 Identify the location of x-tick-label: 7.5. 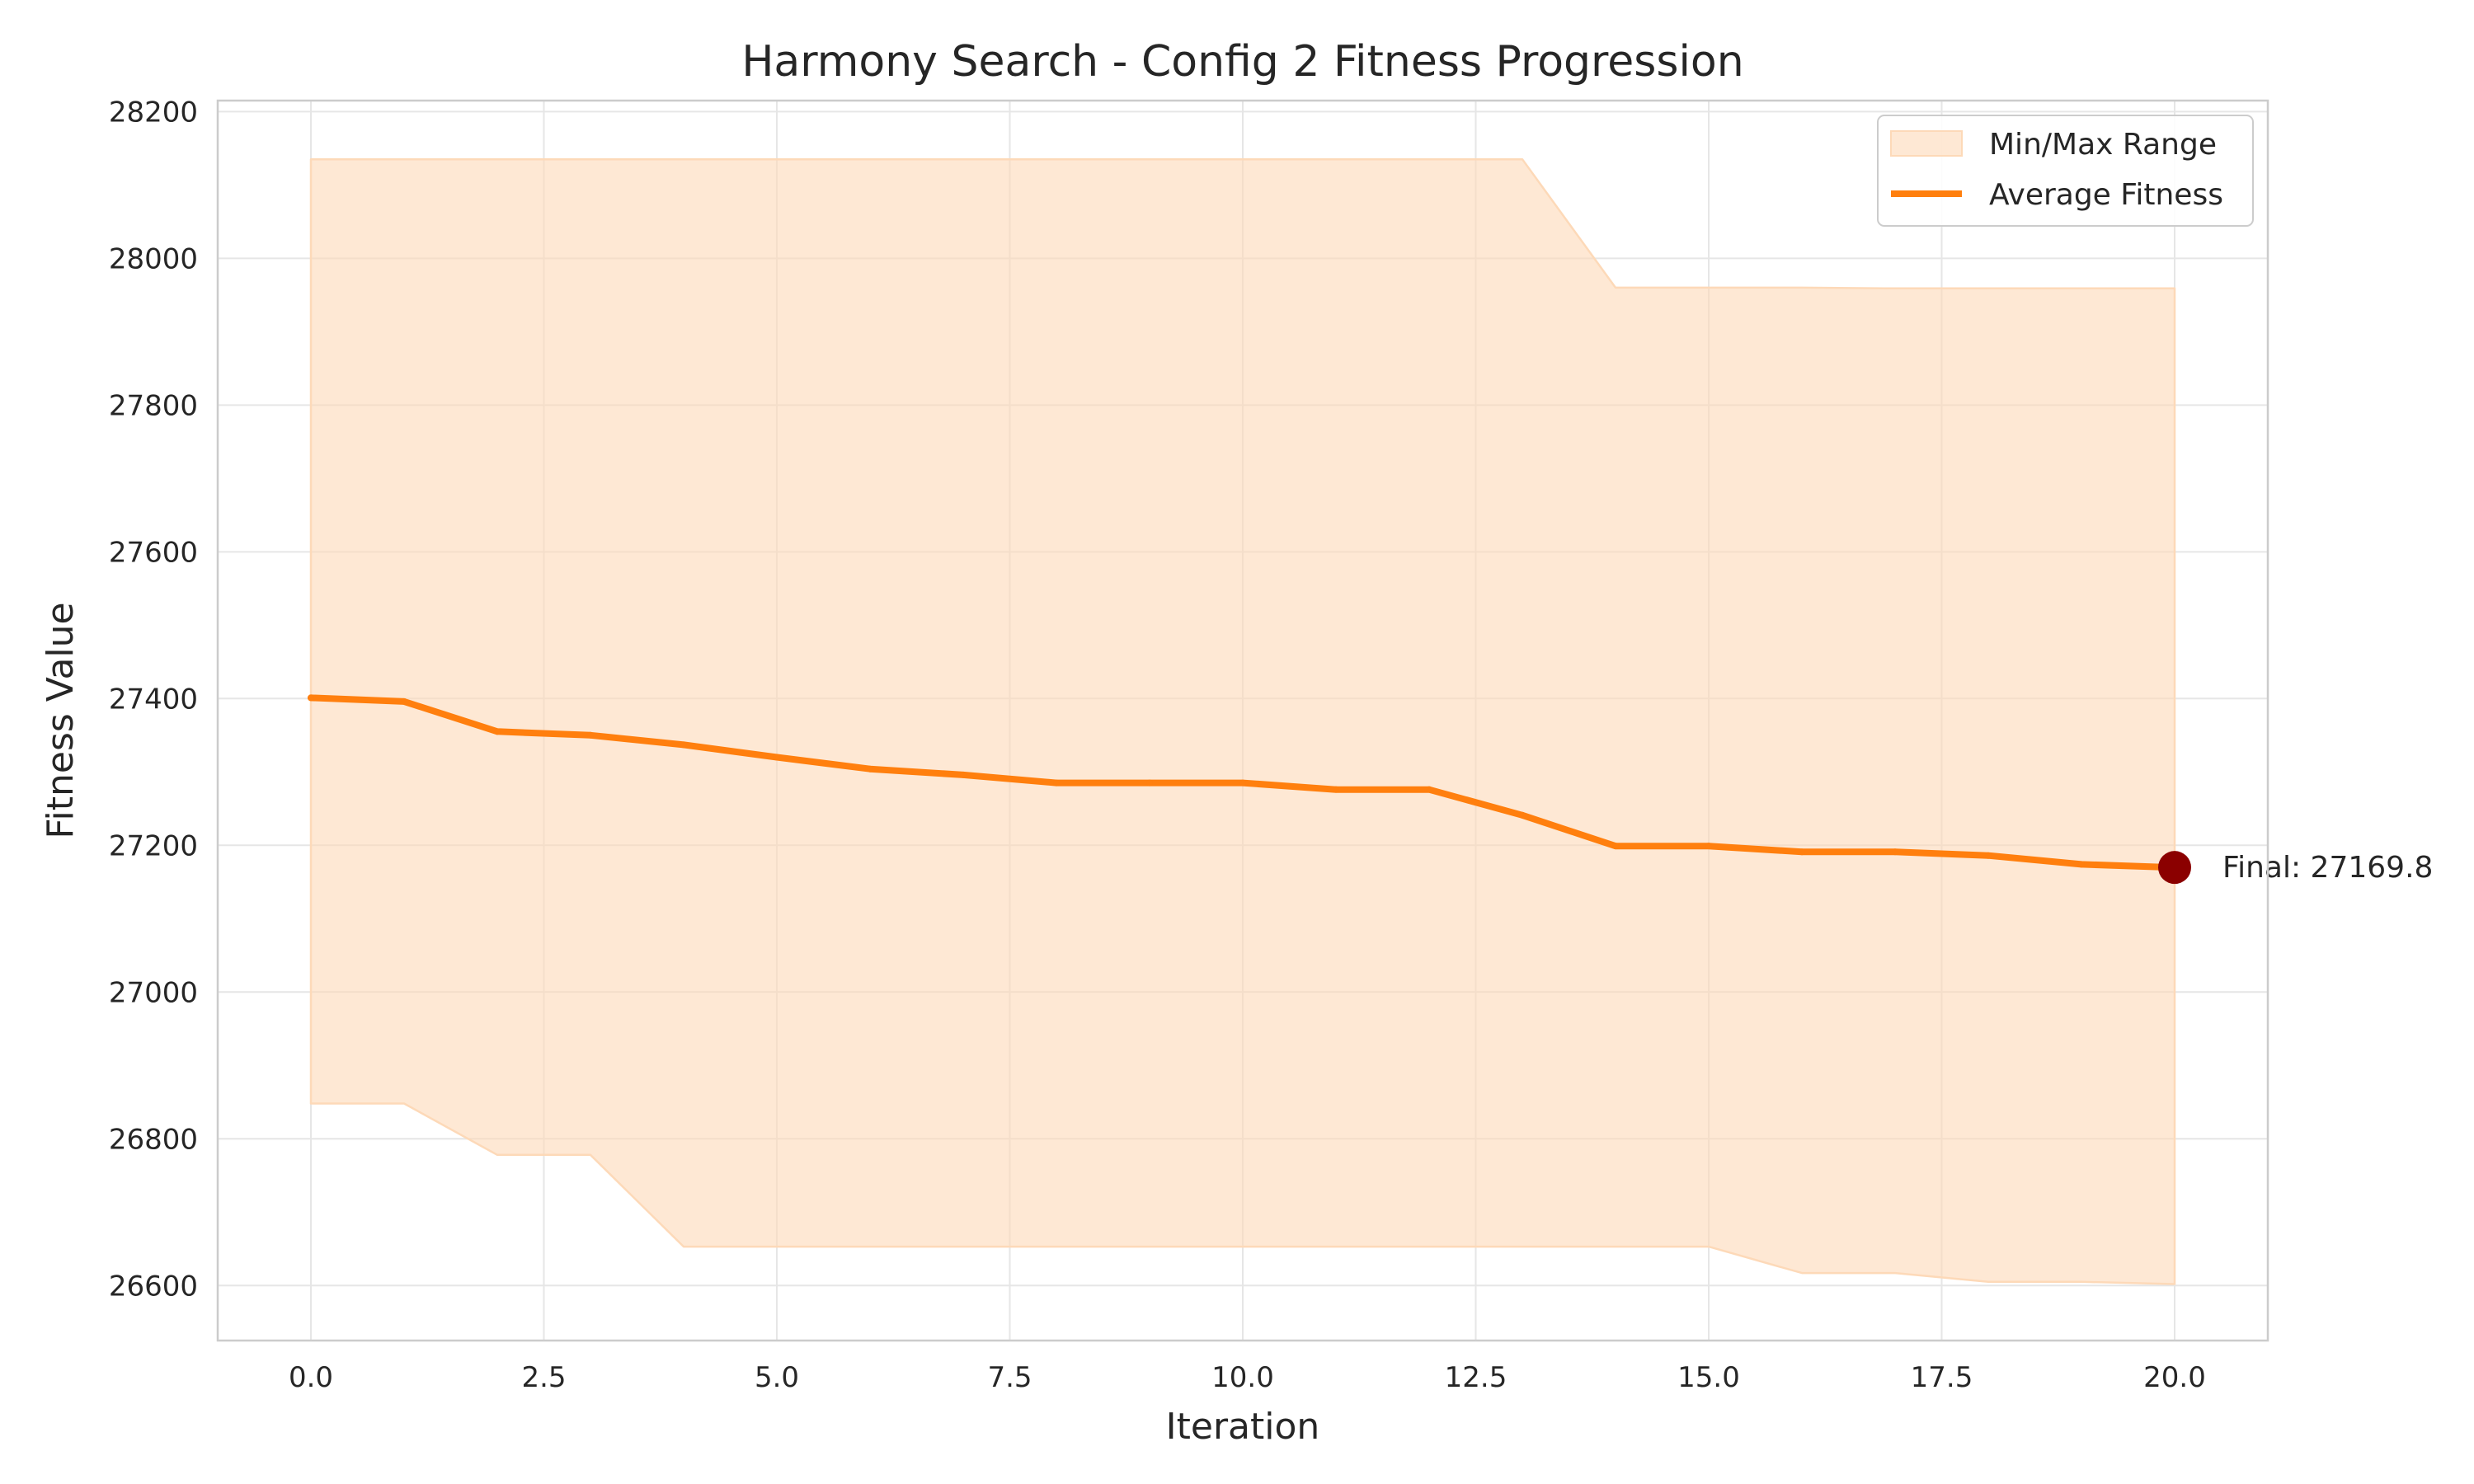
(1009, 1377).